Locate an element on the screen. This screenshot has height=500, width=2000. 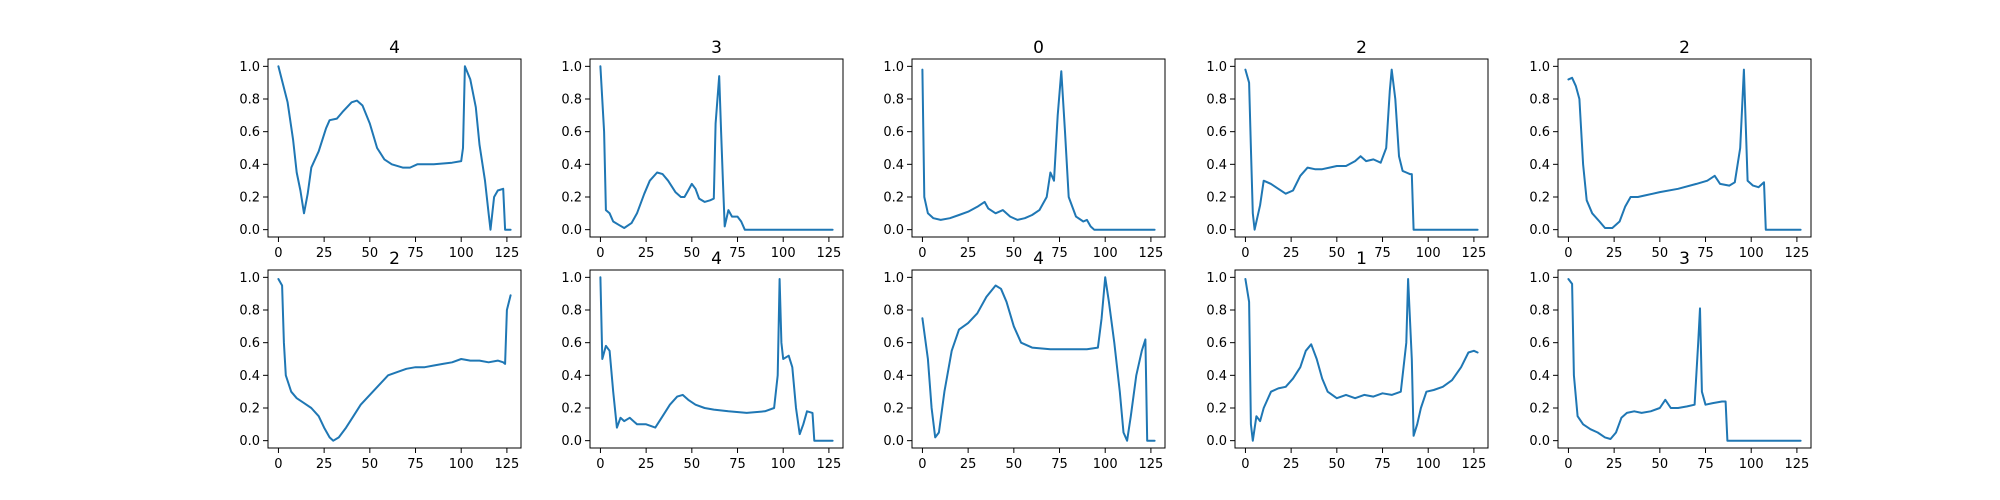
panel-4: 0 25 50 75 100 125 0.0 0.2 0.4 0.6 0.8 1.0 2 is located at coordinates (1347, 149).